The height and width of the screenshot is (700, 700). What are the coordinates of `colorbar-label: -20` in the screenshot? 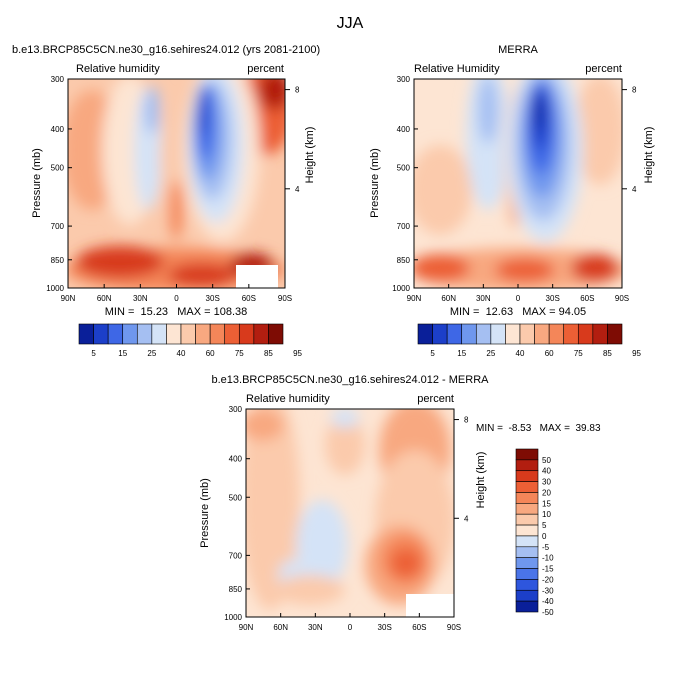 It's located at (548, 579).